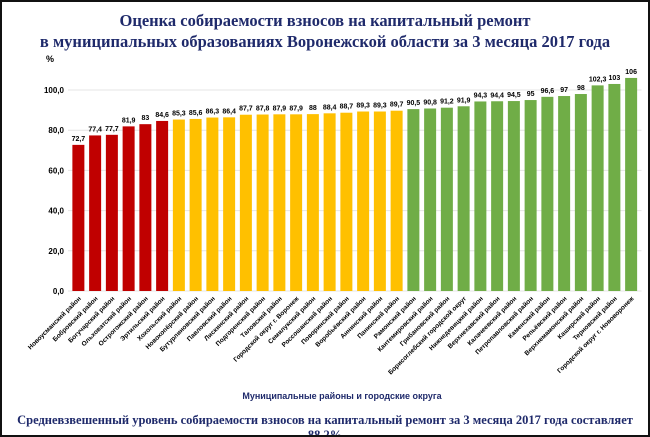 The image size is (650, 437). Describe the element at coordinates (56, 251) in the screenshot. I see `y-tick-label: 20,0` at that location.